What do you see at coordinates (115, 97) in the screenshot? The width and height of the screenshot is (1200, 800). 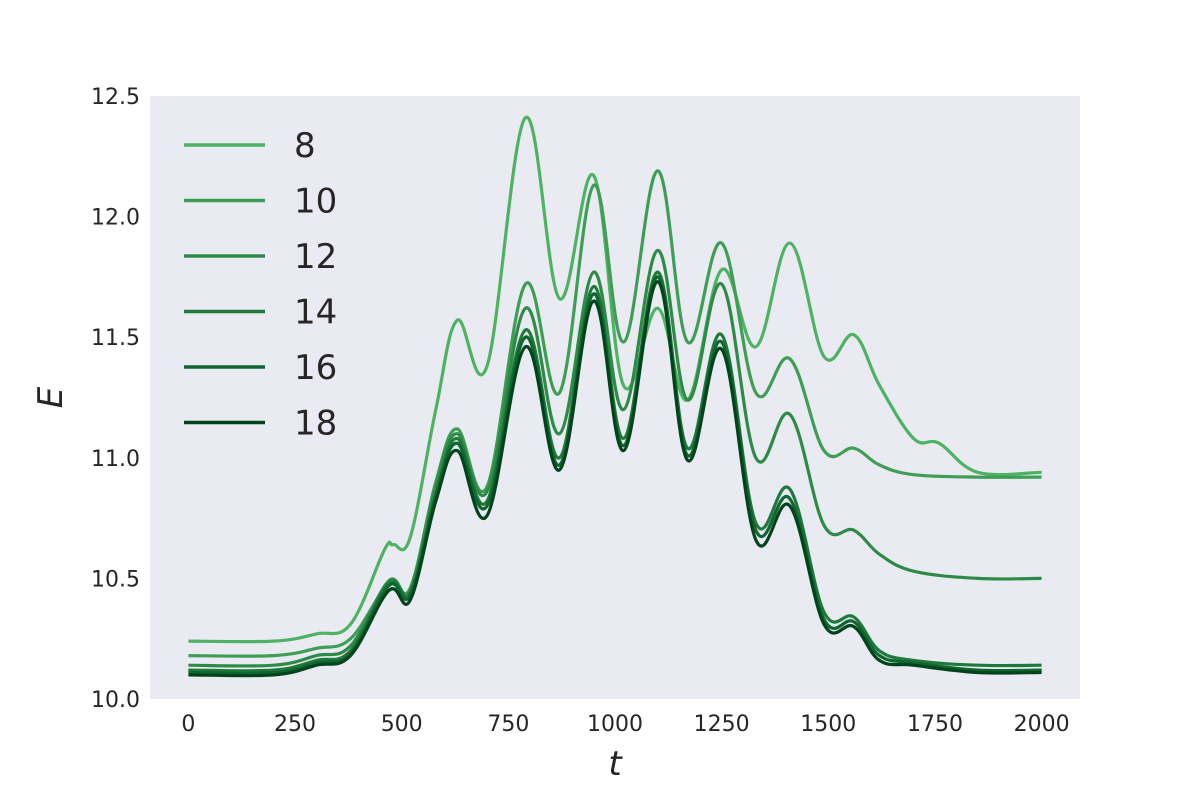 I see `y-tick-label: 12.5` at bounding box center [115, 97].